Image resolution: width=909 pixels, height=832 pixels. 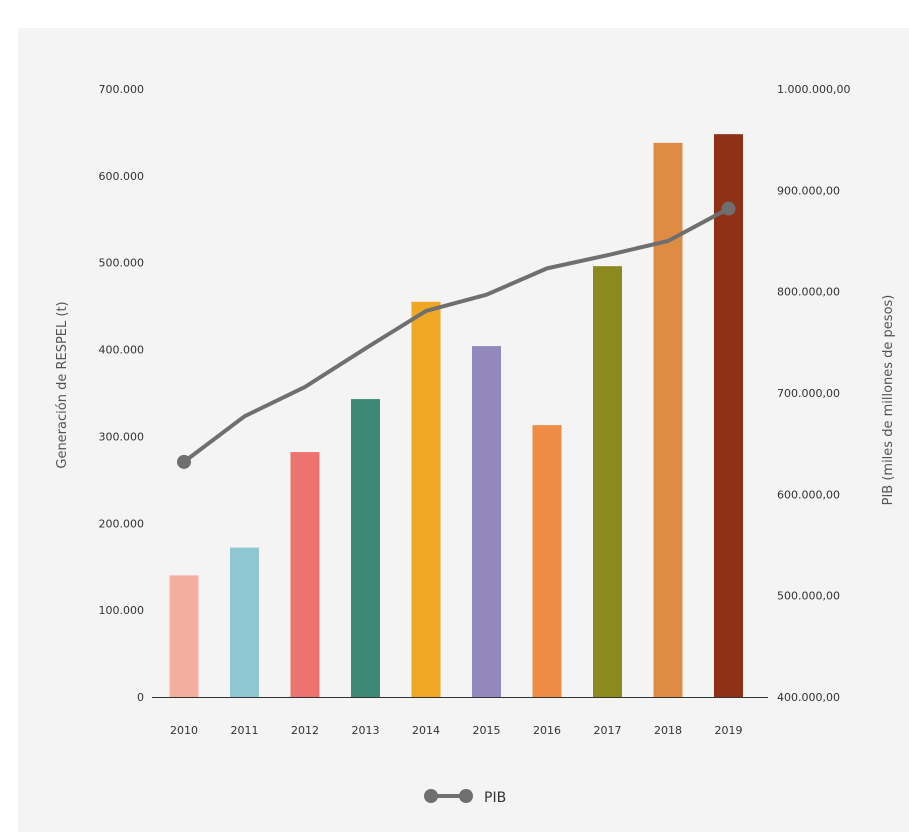 What do you see at coordinates (122, 89) in the screenshot?
I see `left-tick-label: 700.000` at bounding box center [122, 89].